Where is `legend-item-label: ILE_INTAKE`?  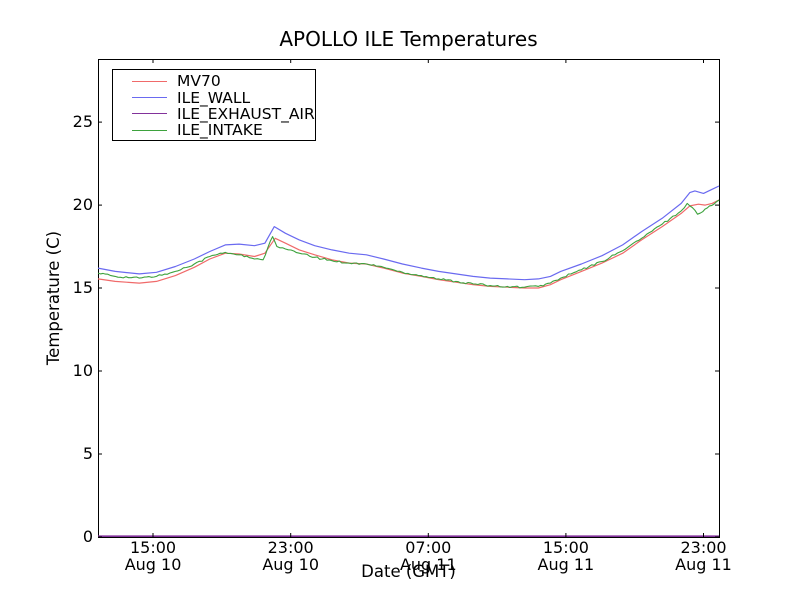
legend-item-label: ILE_INTAKE is located at coordinates (220, 130).